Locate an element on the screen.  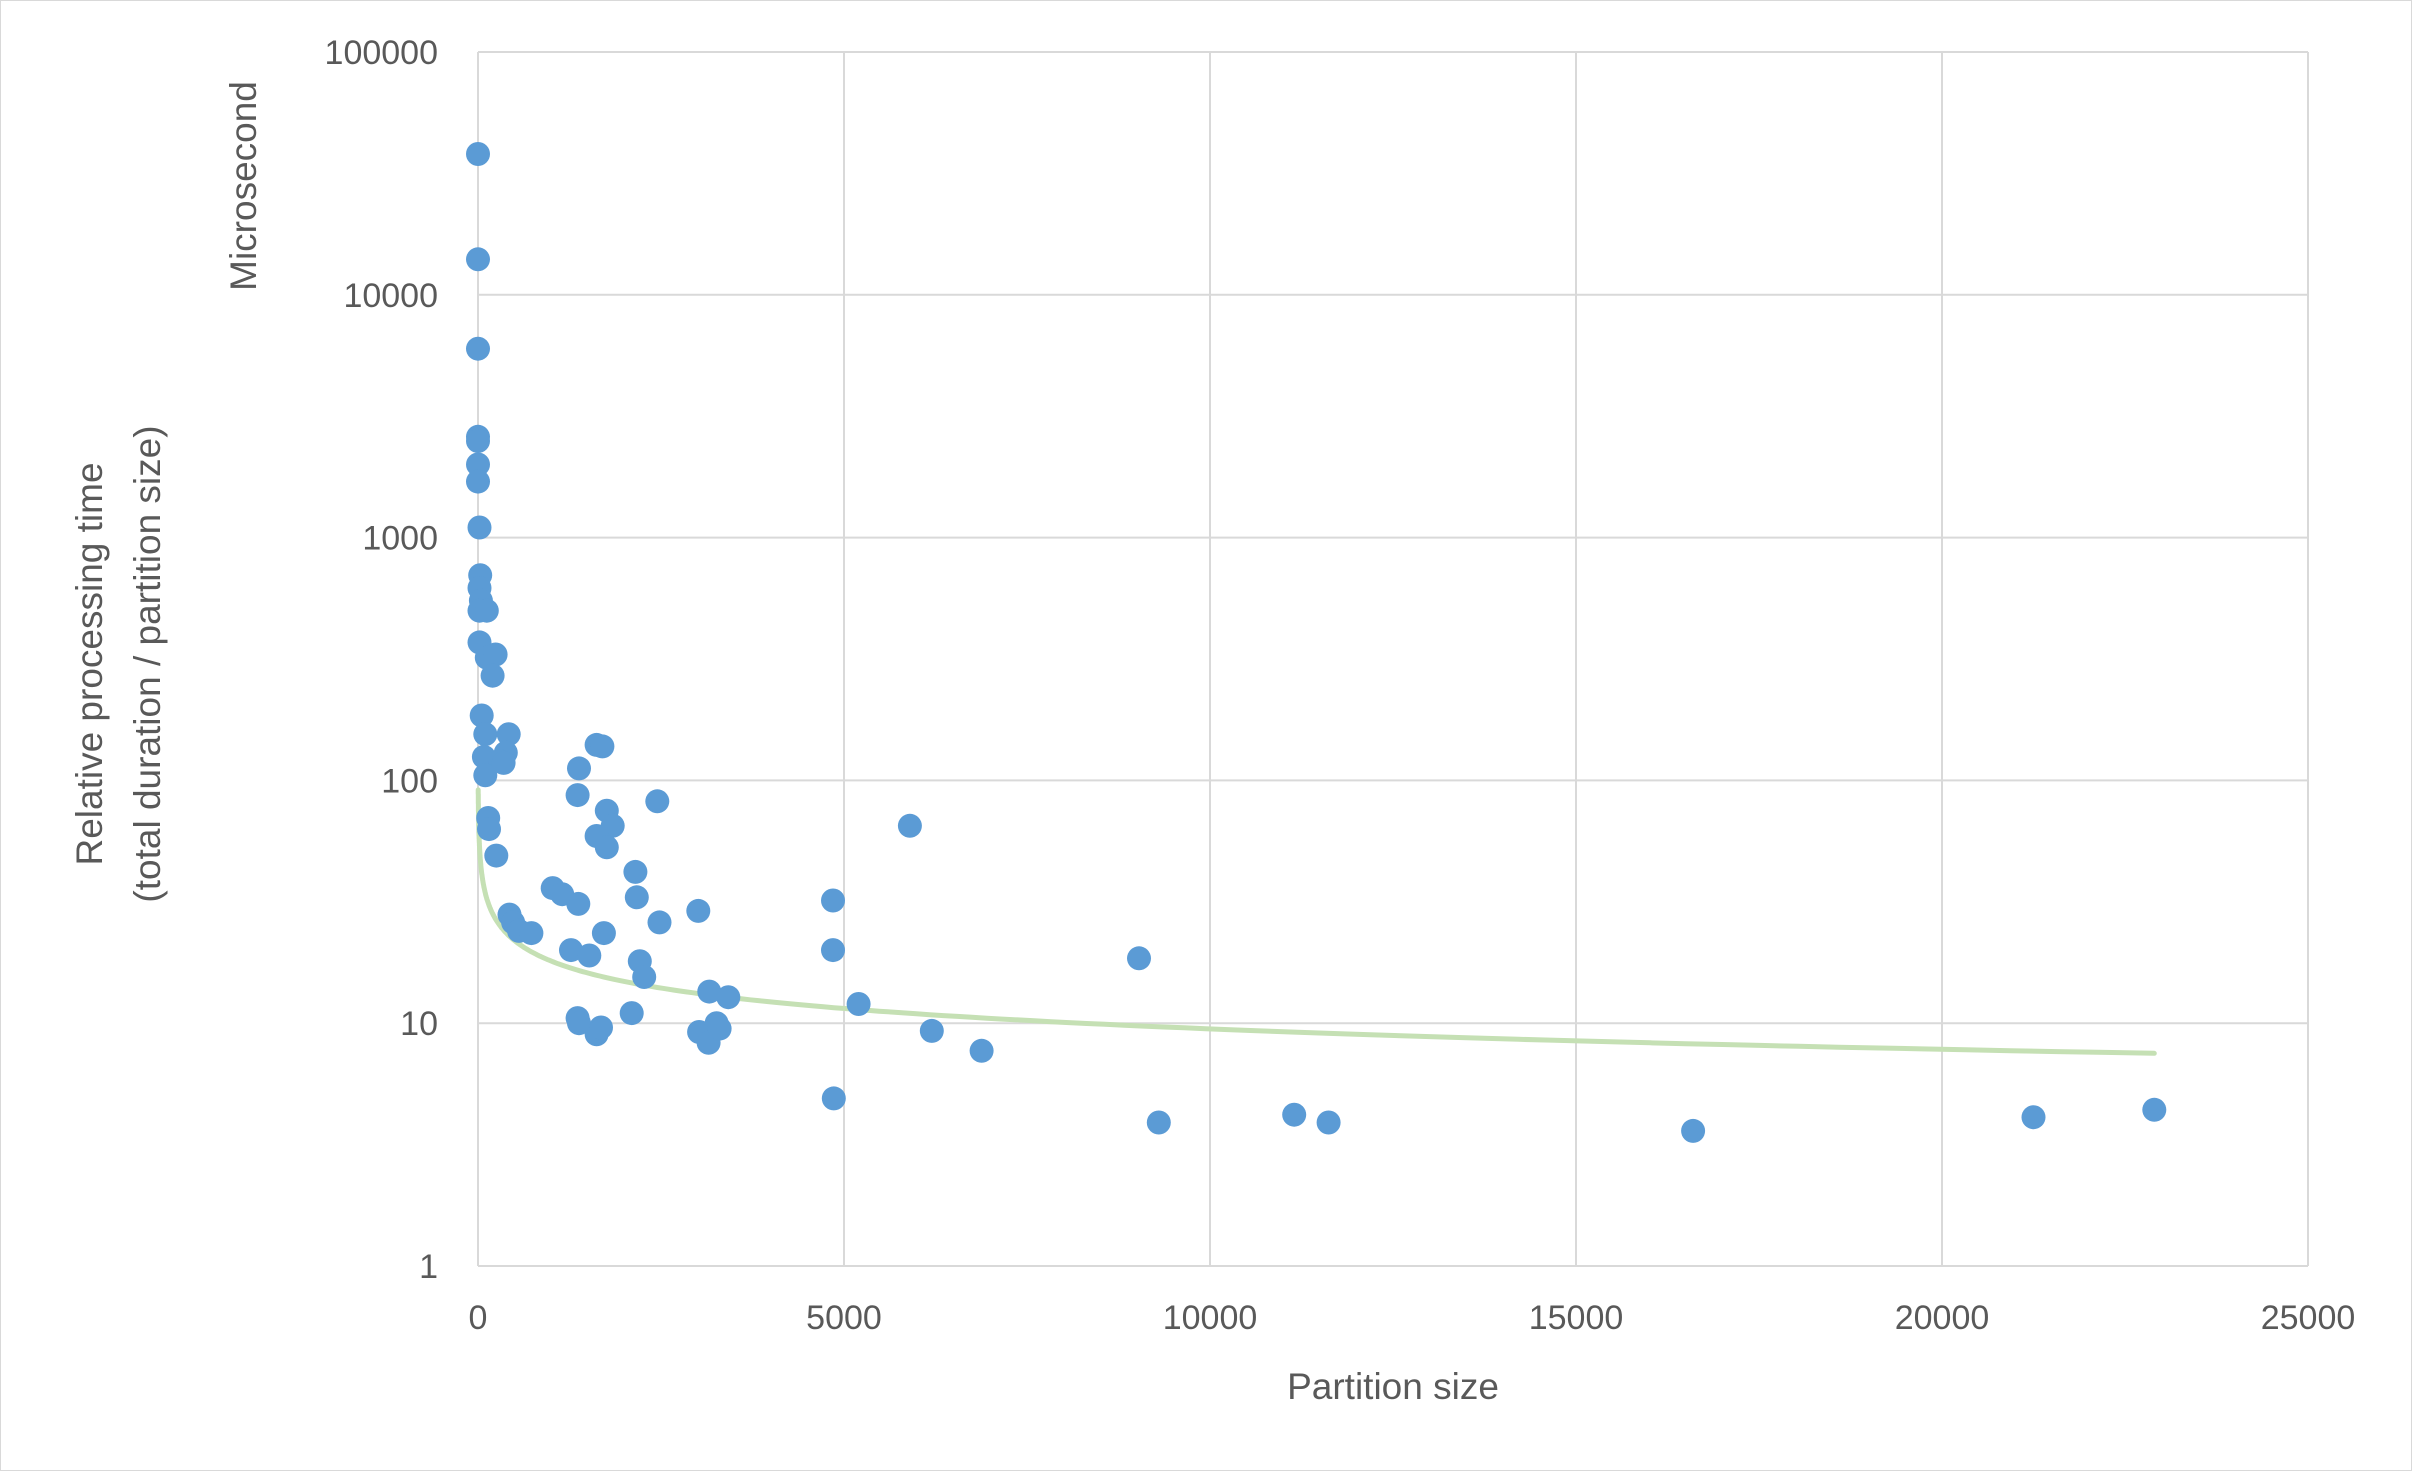
y-tick-label: 10000 is located at coordinates (390, 296).